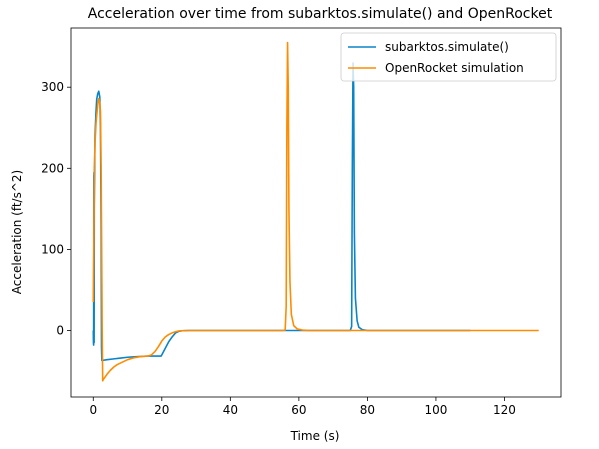 The image size is (599, 449). Describe the element at coordinates (52, 249) in the screenshot. I see `y-tick-label: 100` at that location.